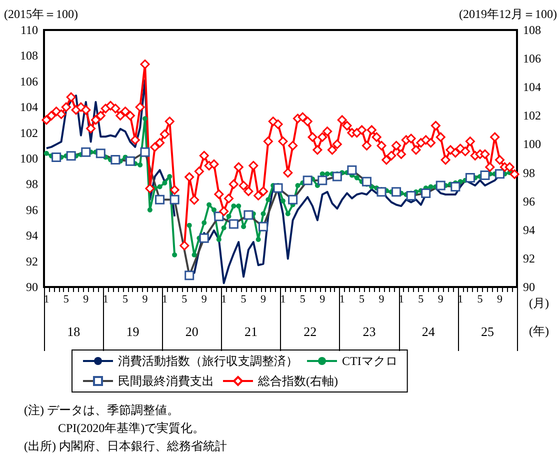  What do you see at coordinates (532, 30) in the screenshot?
I see `y2-tick-label: 108` at bounding box center [532, 30].